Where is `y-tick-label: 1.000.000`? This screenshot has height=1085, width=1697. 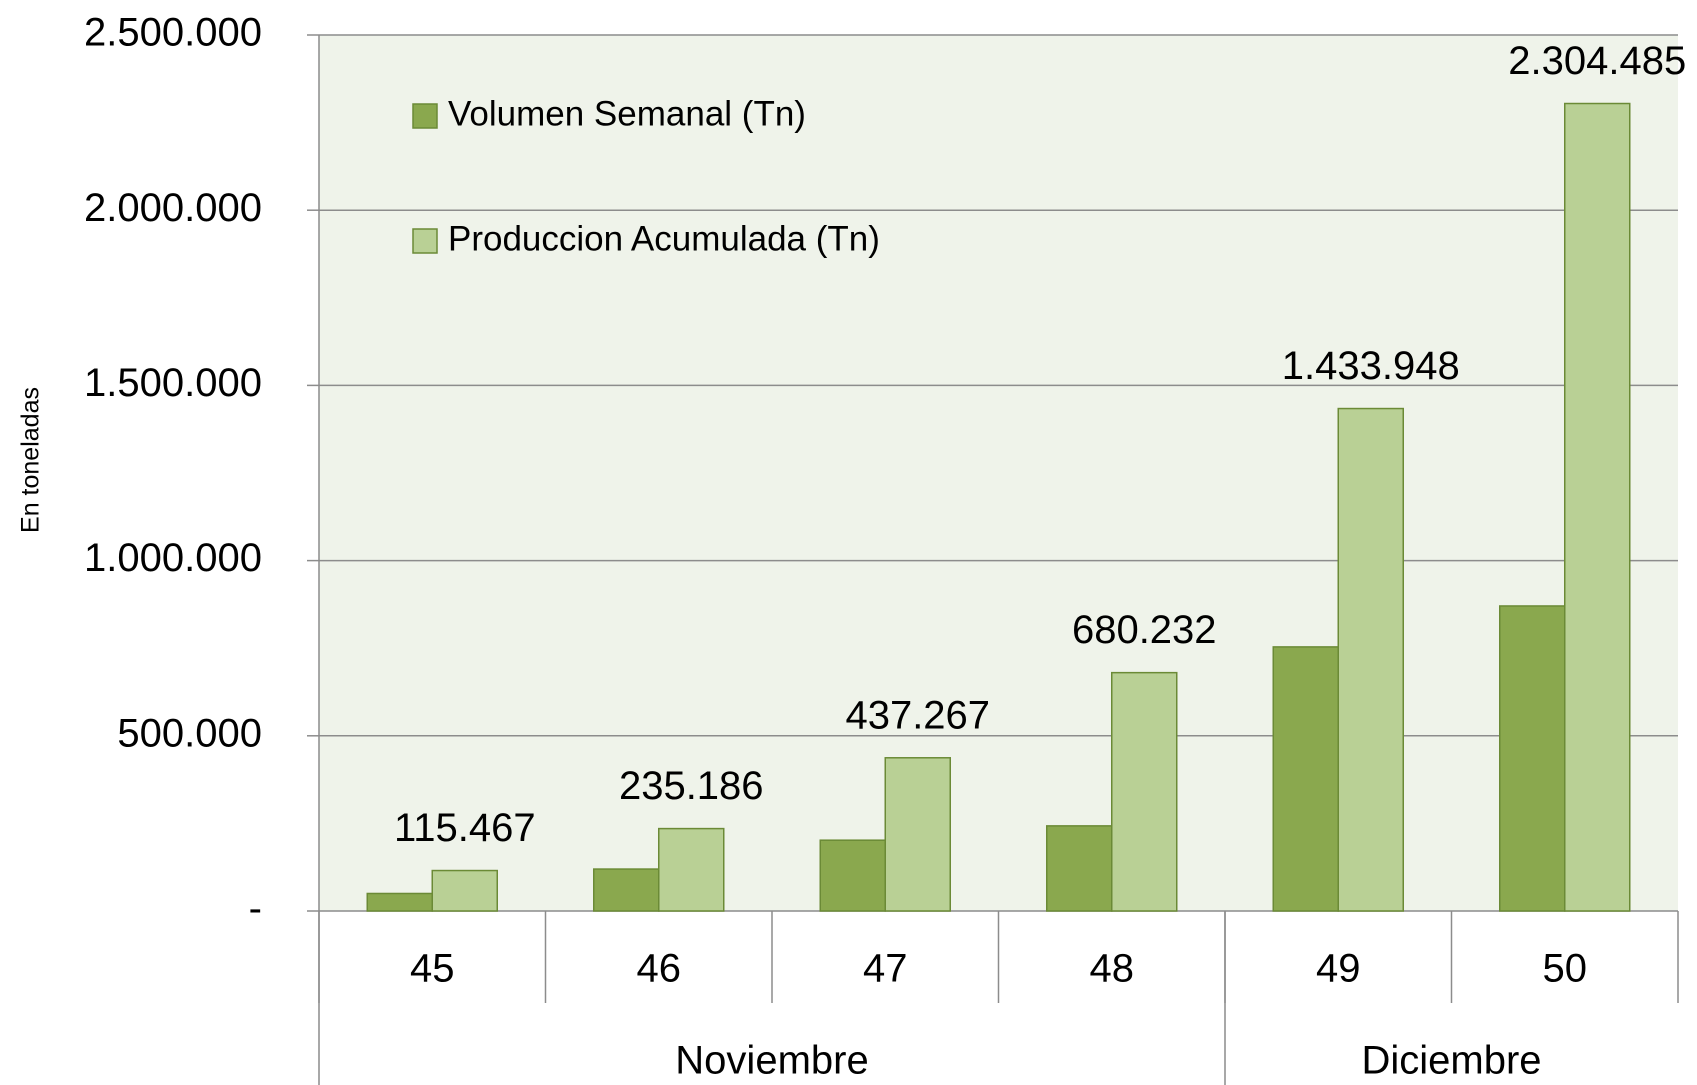 y-tick-label: 1.000.000 is located at coordinates (173, 558).